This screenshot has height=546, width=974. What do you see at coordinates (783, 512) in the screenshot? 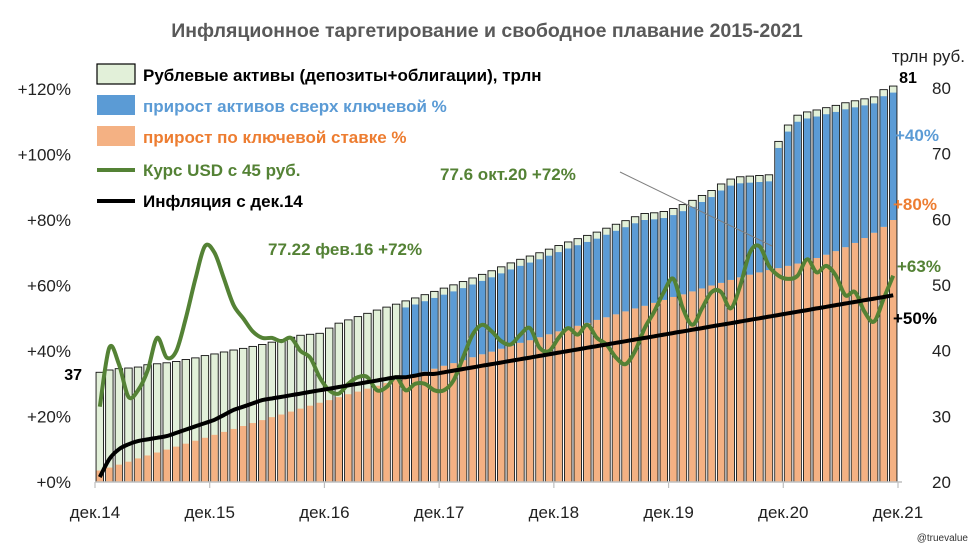
I see `x-tick-label: дек.20` at bounding box center [783, 512].